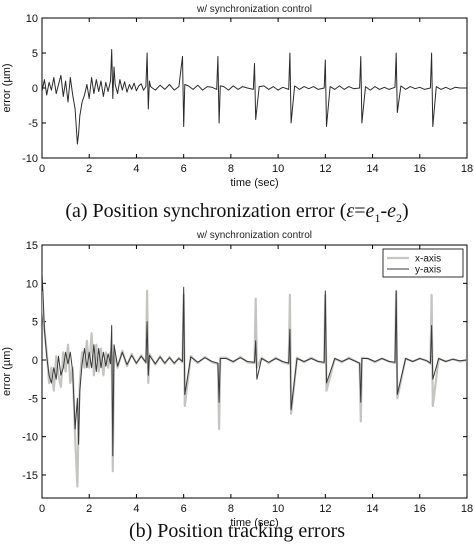  Describe the element at coordinates (428, 270) in the screenshot. I see `legend-label-y-axis: y-axis` at that location.